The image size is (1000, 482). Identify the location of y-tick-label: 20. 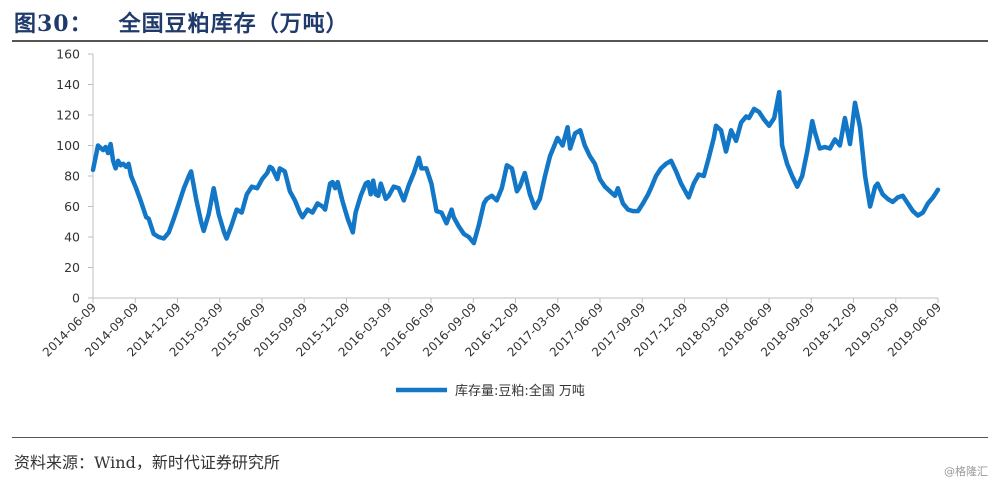
(72, 267).